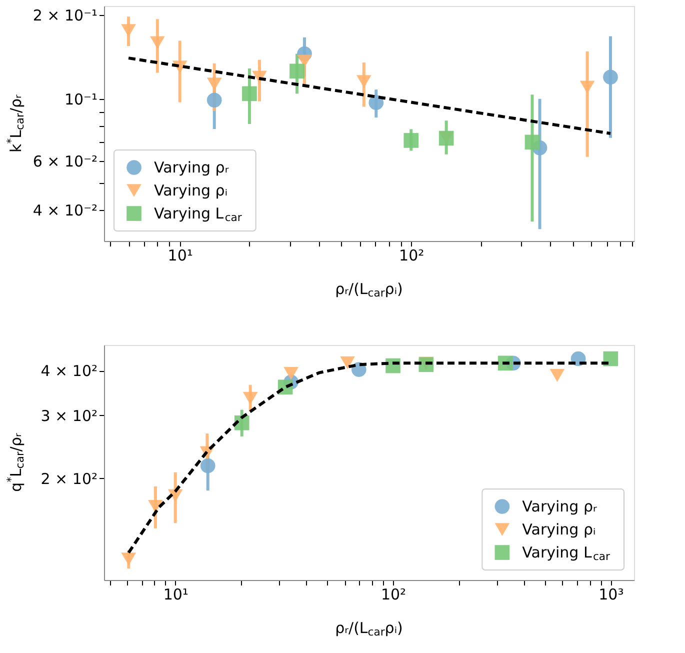  Describe the element at coordinates (81, 99) in the screenshot. I see `y-tick-label: 10⁻¹` at that location.